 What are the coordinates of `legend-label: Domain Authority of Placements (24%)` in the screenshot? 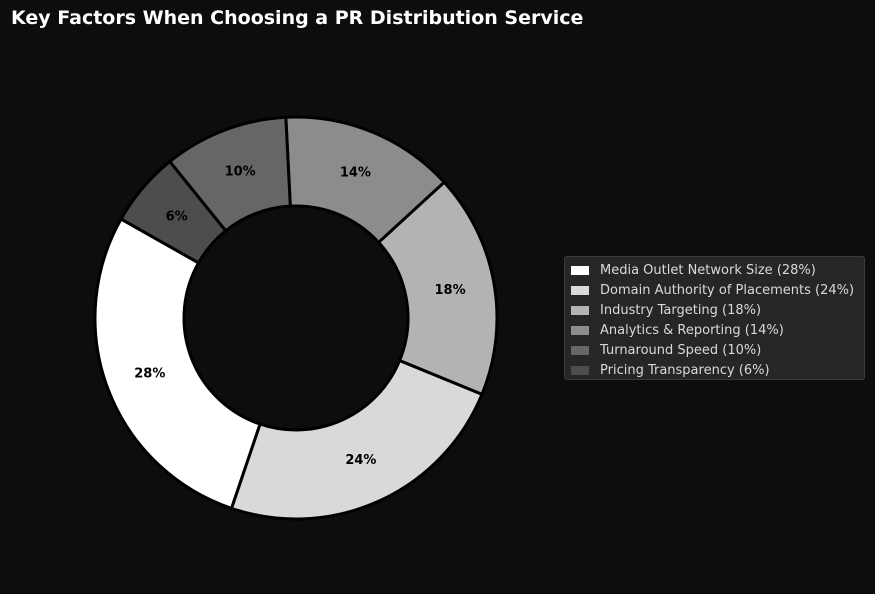 It's located at (727, 290).